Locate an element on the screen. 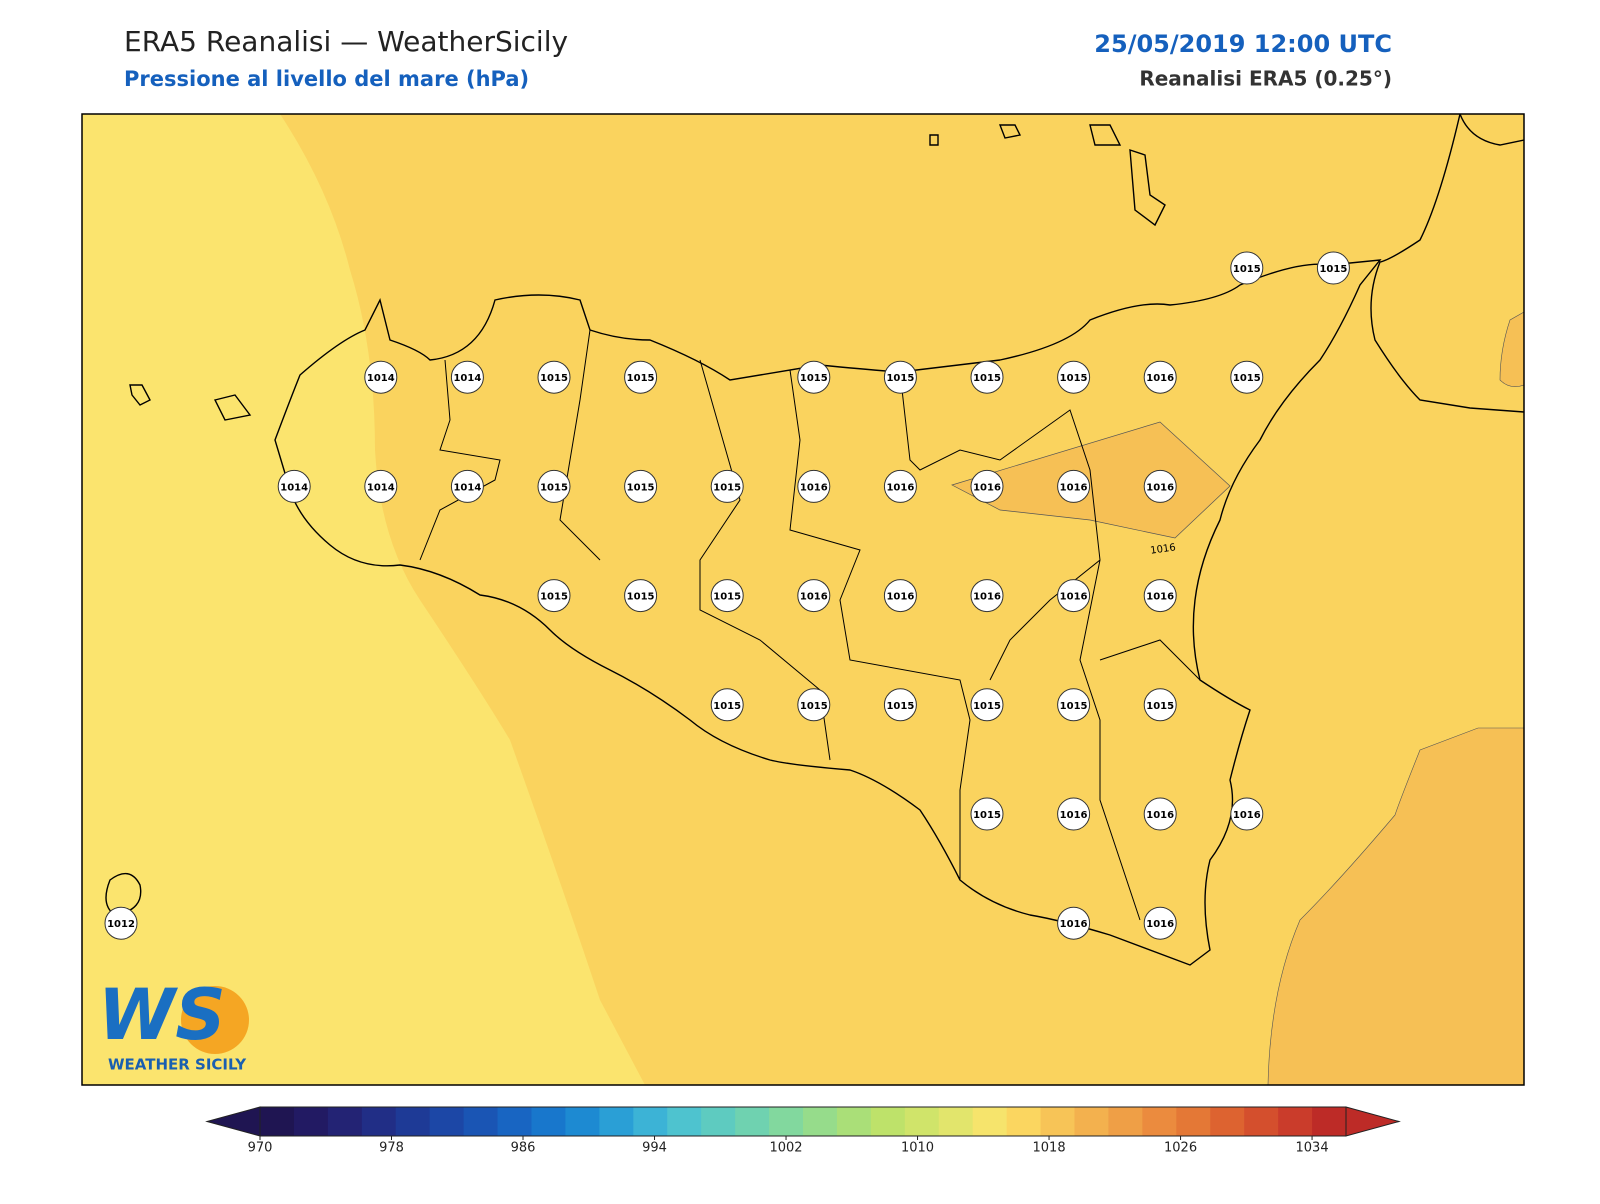 This screenshot has height=1204, width=1600. colorbar-tick-label: 970 is located at coordinates (260, 1148).